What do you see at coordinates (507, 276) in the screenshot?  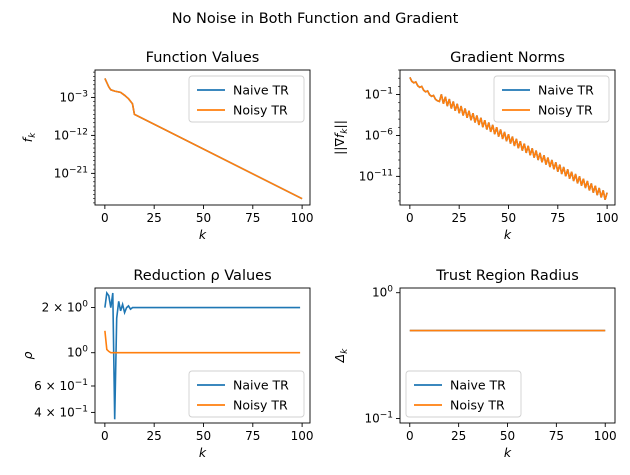 I see `panel-title: Trust Region Radius` at bounding box center [507, 276].